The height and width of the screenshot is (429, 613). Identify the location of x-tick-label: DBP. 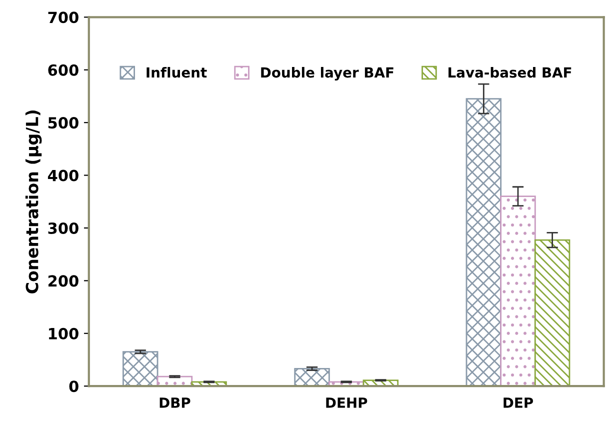
(175, 403).